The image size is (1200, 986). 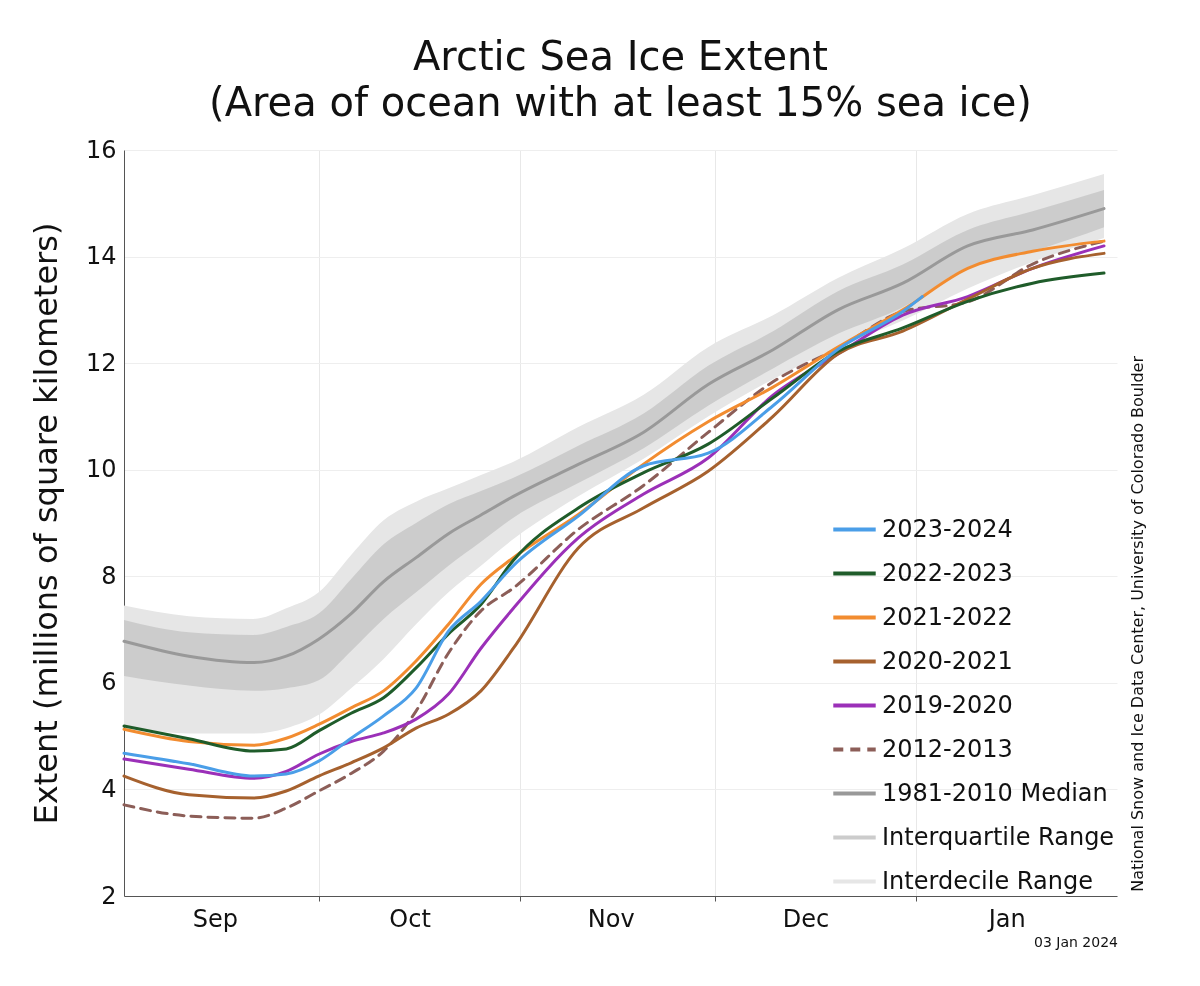 I want to click on legend-label: 1981-2010 Median, so click(x=995, y=792).